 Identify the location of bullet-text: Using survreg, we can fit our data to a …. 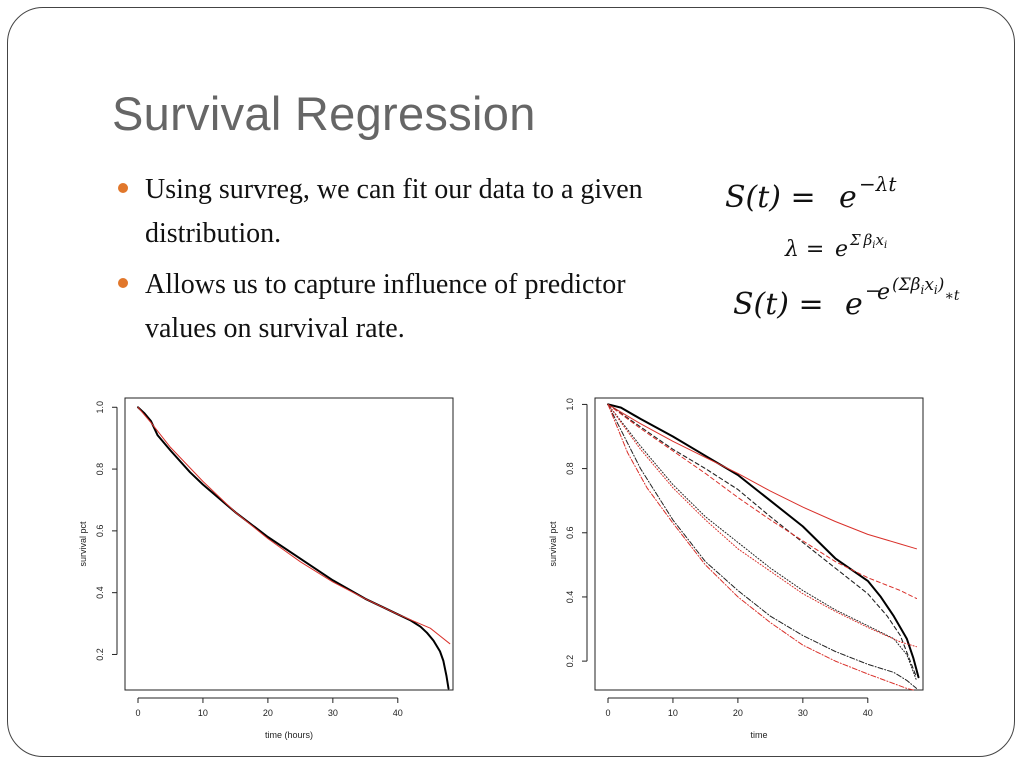
(394, 211).